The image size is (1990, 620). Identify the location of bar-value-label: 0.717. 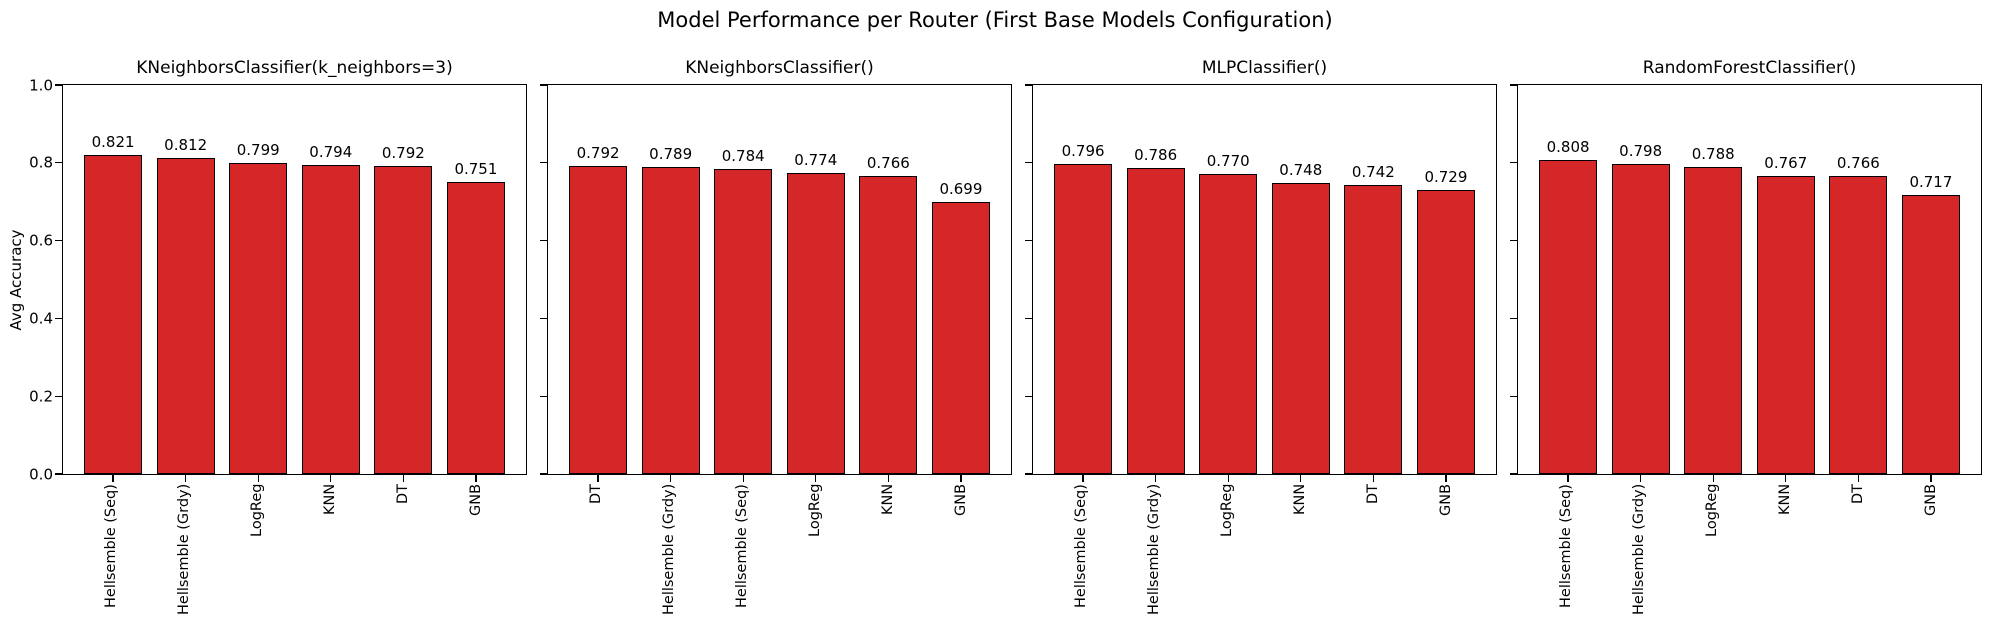
(1931, 182).